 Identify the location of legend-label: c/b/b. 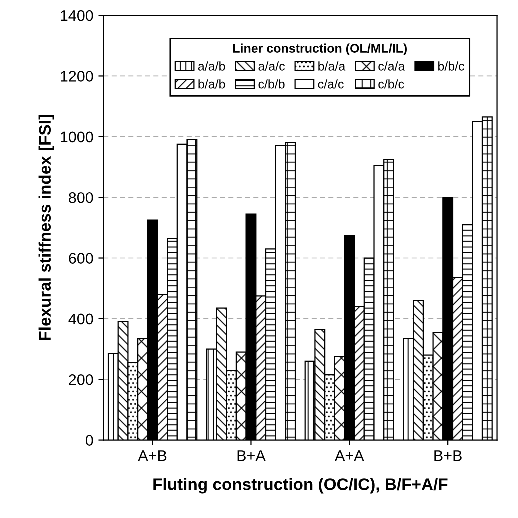
(271, 84).